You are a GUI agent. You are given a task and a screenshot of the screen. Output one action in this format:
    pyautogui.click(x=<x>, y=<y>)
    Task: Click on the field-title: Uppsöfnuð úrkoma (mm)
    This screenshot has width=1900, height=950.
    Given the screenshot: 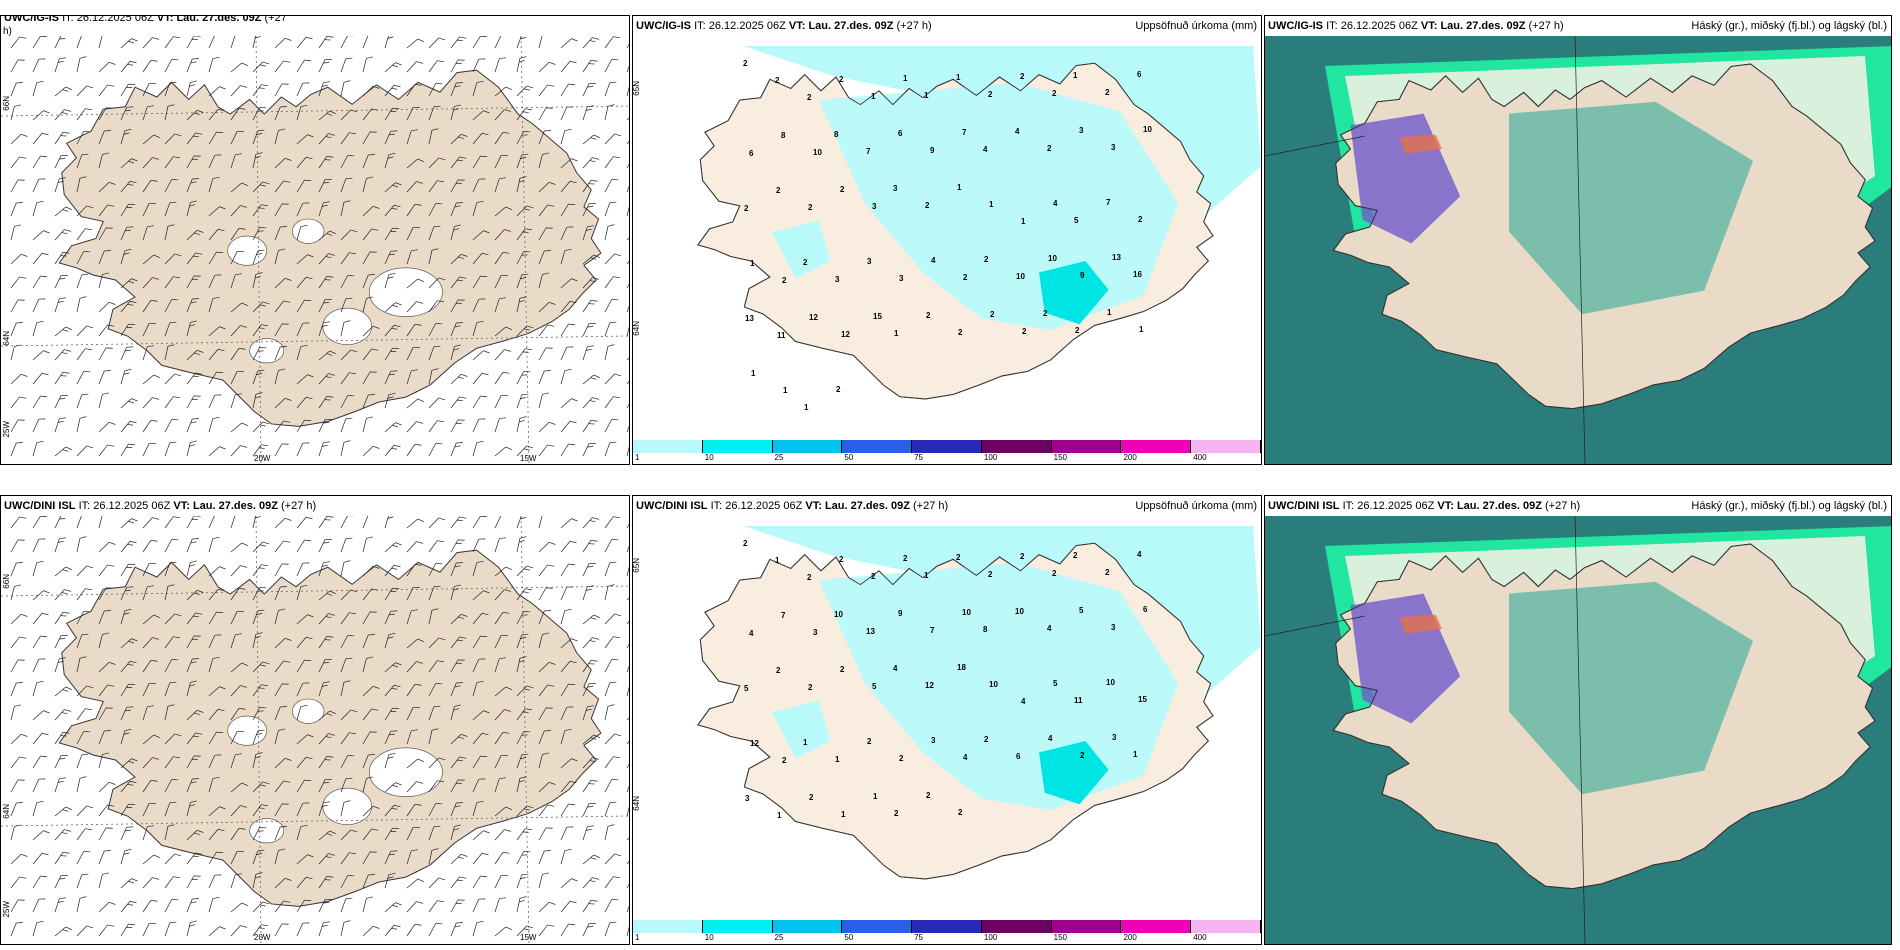 What is the action you would take?
    pyautogui.click(x=1196, y=26)
    